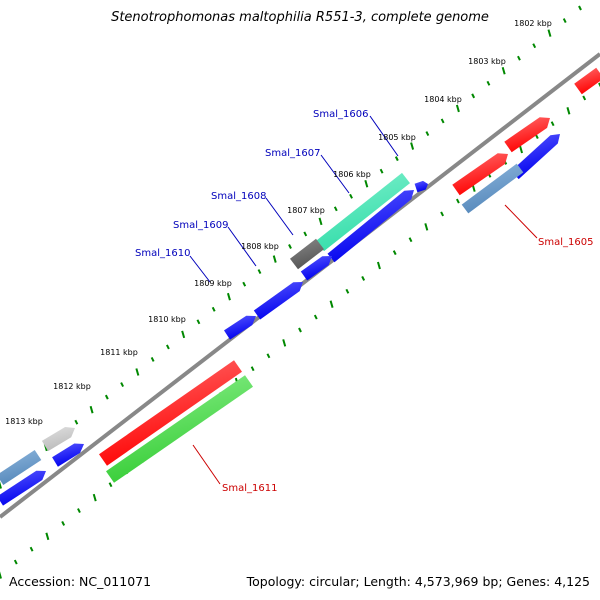 This screenshot has width=600, height=600. What do you see at coordinates (24, 421) in the screenshot?
I see `scale-label: 1813 kbp` at bounding box center [24, 421].